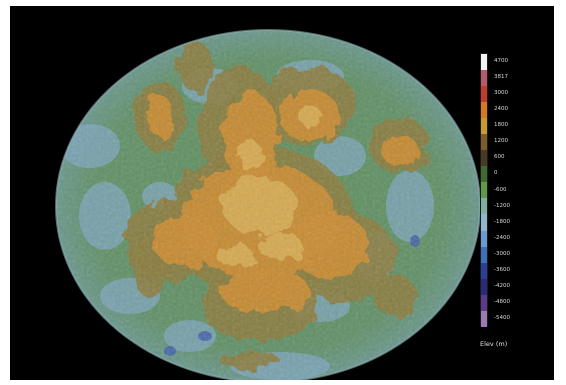 Image resolution: width=566 pixels, height=385 pixels. What do you see at coordinates (502, 237) in the screenshot?
I see `legend-tick-label: -2400` at bounding box center [502, 237].